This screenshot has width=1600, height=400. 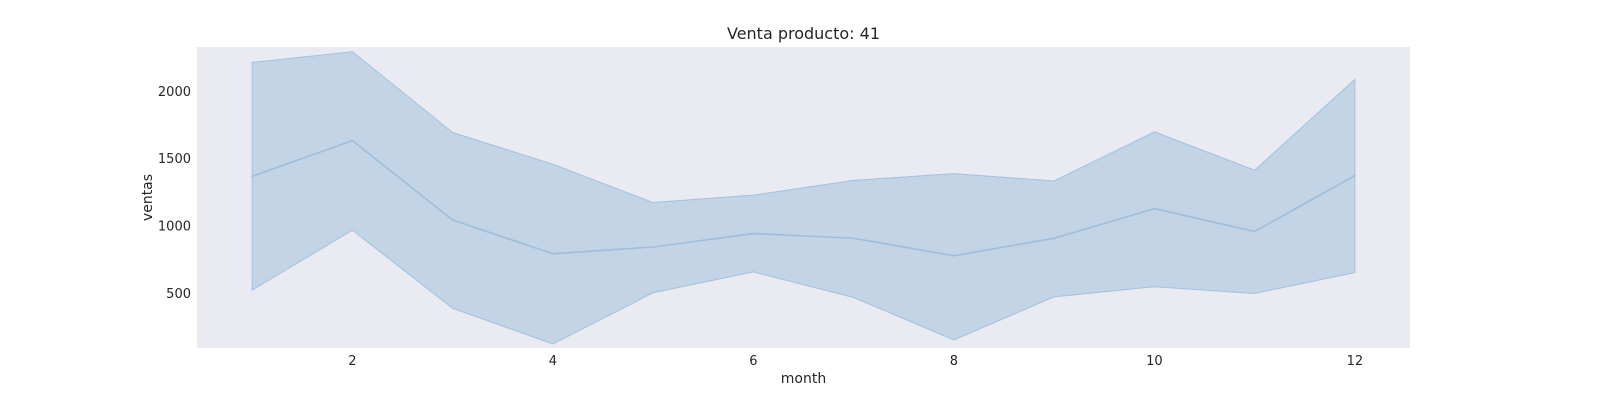 I want to click on y-axis-ticks: 500 1000 1500 2000, so click(x=174, y=193).